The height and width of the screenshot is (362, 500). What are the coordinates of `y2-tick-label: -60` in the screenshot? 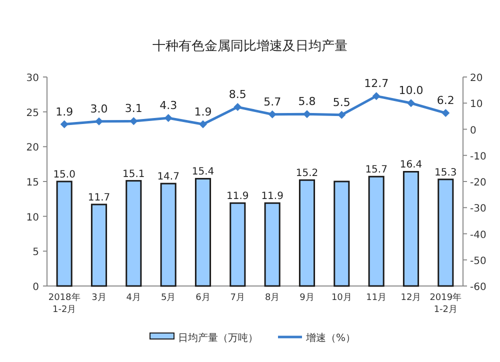 It's located at (478, 287).